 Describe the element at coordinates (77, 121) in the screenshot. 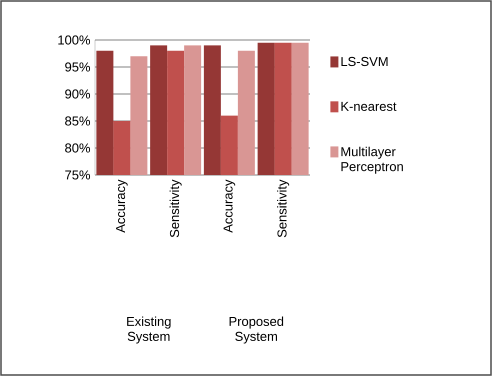

I see `y-tick-label: 85%` at that location.